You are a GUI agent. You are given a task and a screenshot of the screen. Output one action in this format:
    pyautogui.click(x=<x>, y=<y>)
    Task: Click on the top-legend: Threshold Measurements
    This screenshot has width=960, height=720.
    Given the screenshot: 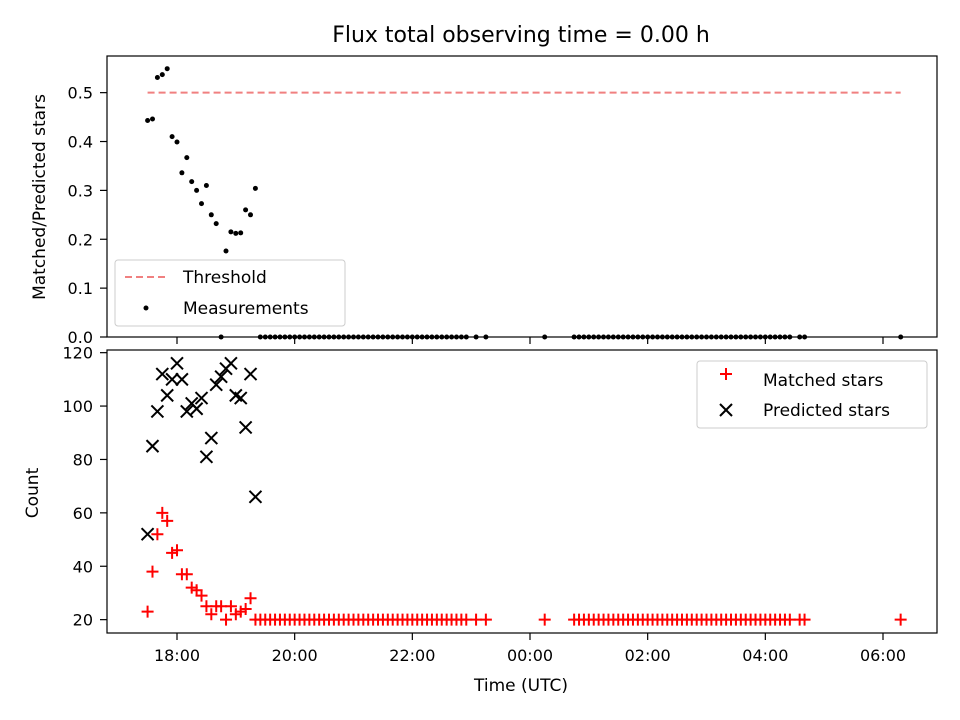 What is the action you would take?
    pyautogui.click(x=230, y=293)
    